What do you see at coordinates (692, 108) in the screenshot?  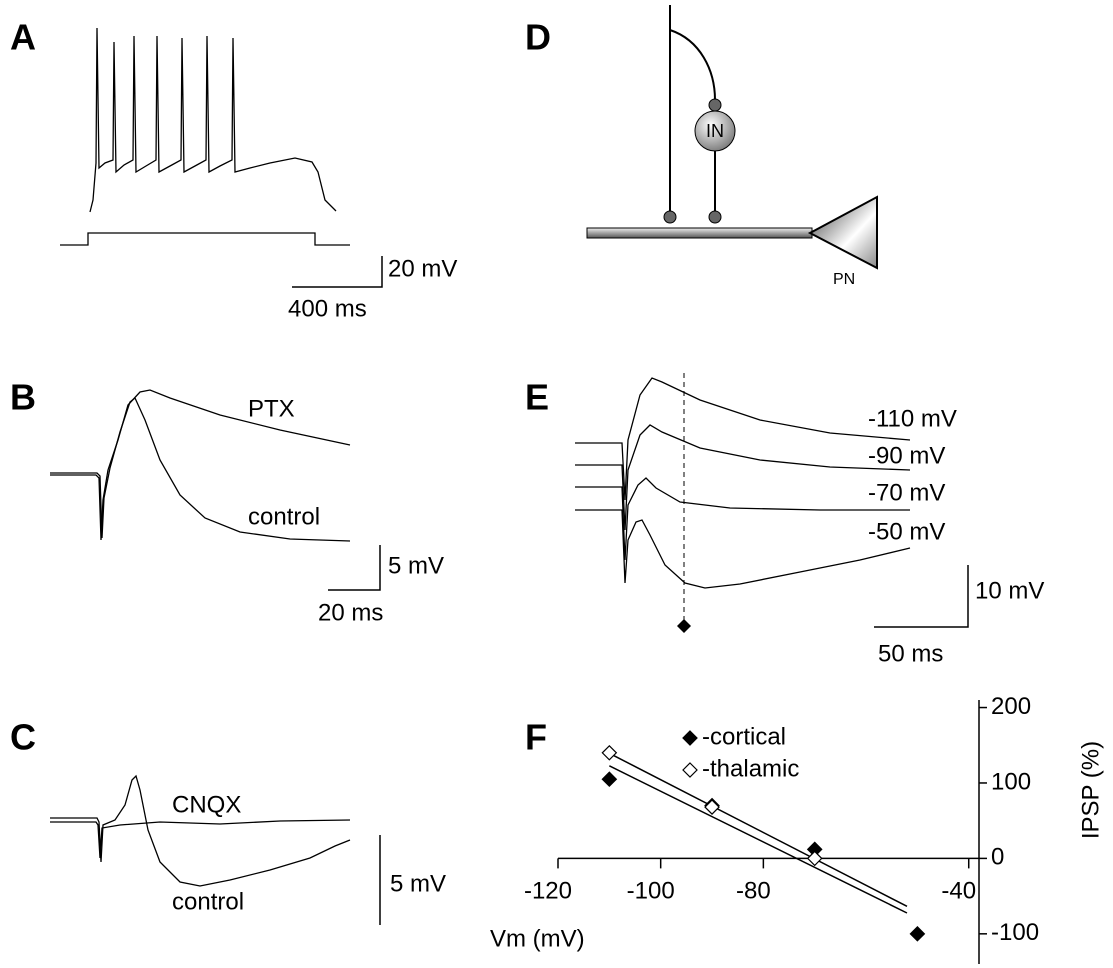 I see `axon` at bounding box center [692, 108].